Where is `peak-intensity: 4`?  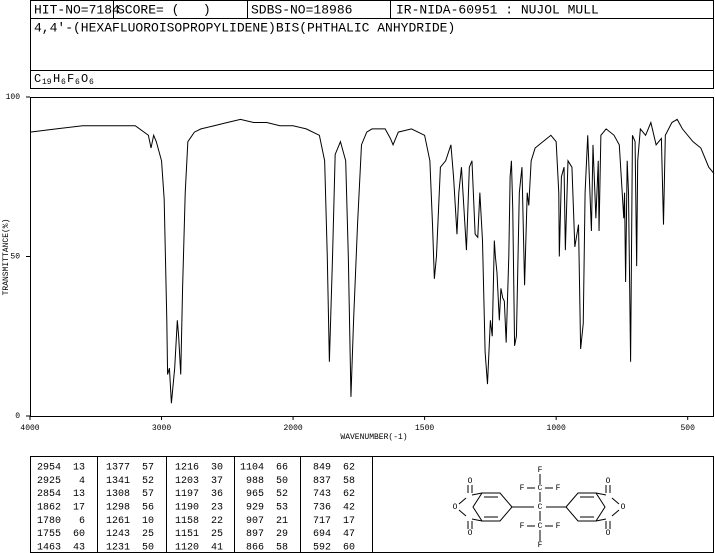
peak-intensity: 4 is located at coordinates (82, 481).